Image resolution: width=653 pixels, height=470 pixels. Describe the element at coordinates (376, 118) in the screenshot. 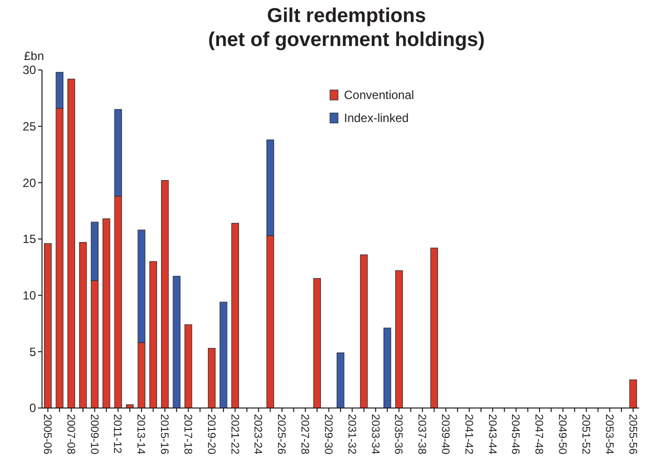

I see `legend-label: Index-linked` at that location.